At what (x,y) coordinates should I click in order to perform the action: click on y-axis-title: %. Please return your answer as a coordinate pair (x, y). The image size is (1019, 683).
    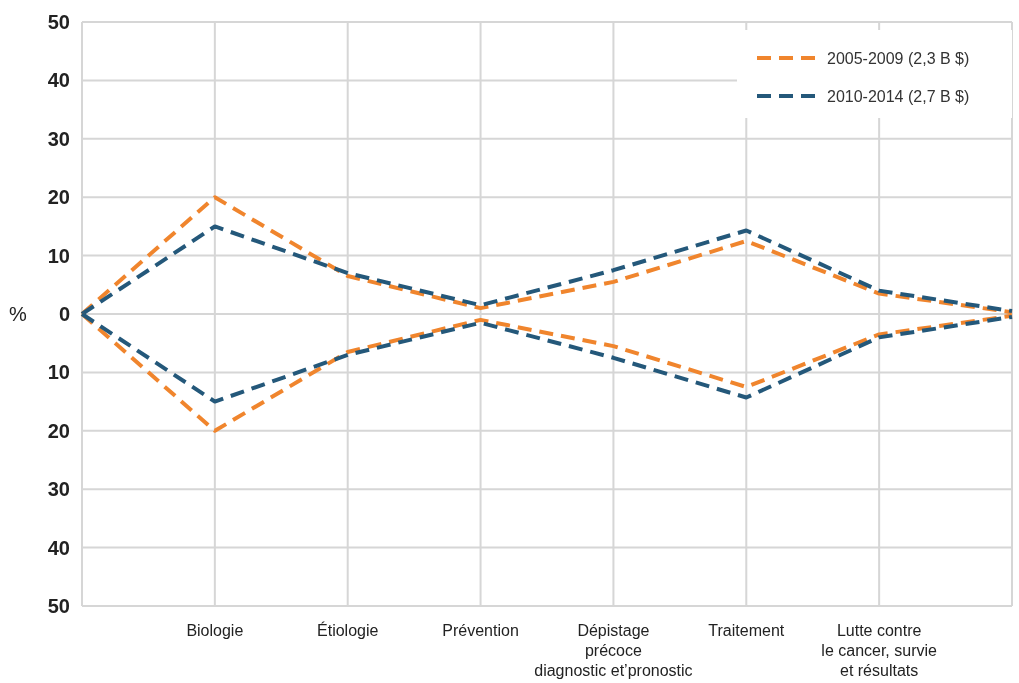
    Looking at the image, I should click on (18, 314).